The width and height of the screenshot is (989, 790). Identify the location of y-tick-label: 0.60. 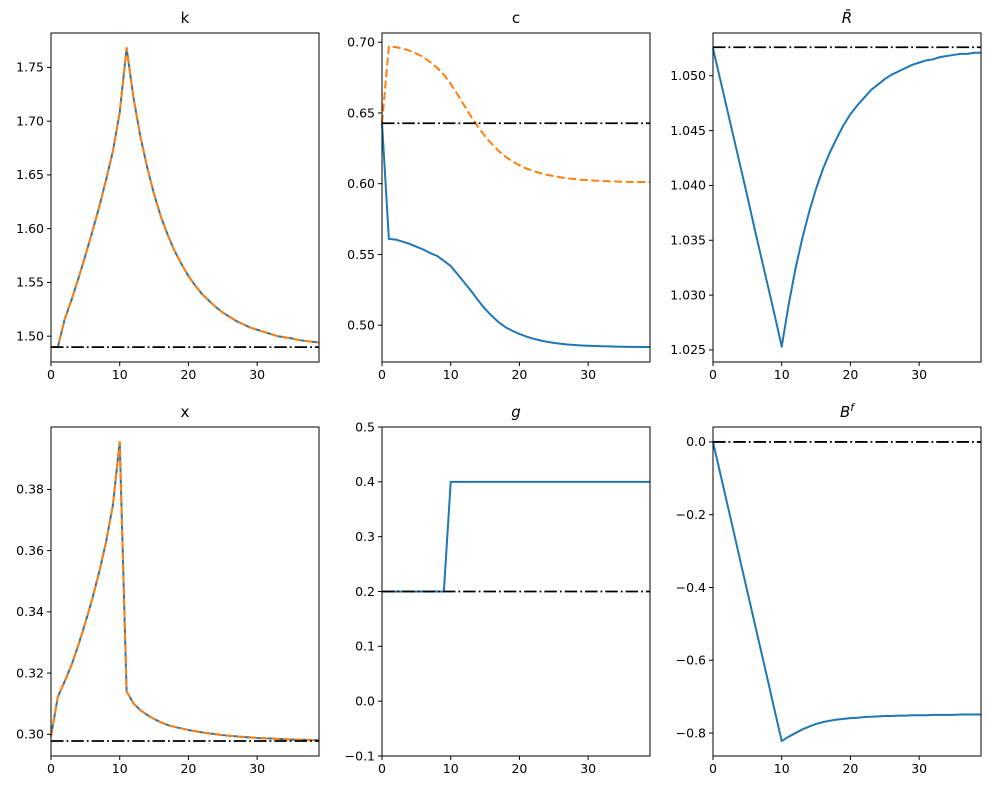
(361, 183).